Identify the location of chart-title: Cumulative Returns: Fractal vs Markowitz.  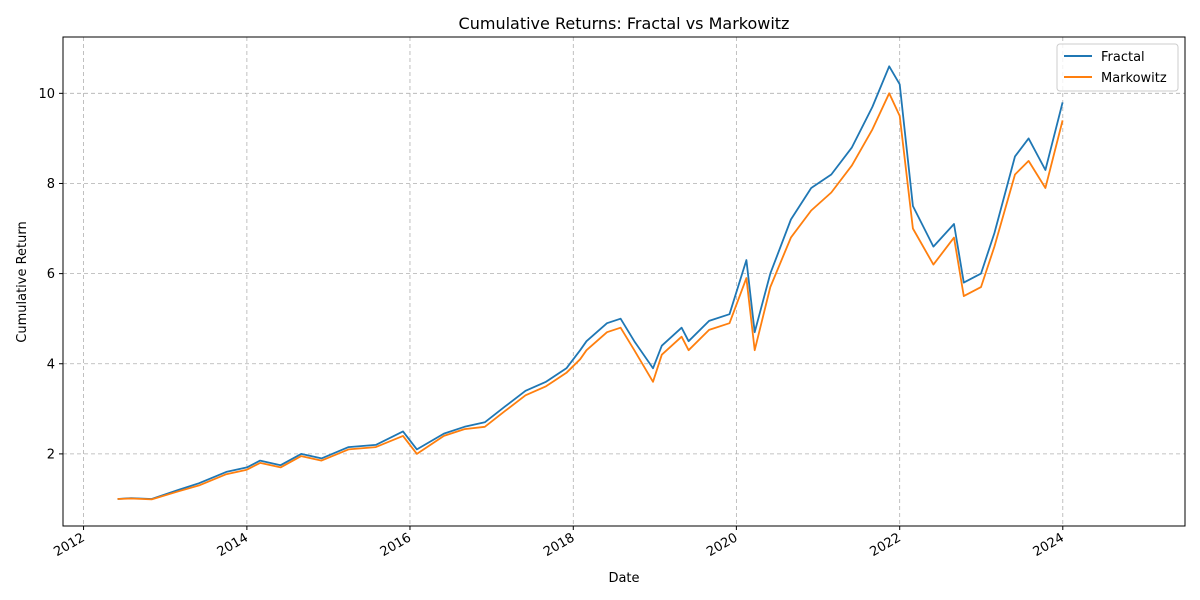
(624, 23).